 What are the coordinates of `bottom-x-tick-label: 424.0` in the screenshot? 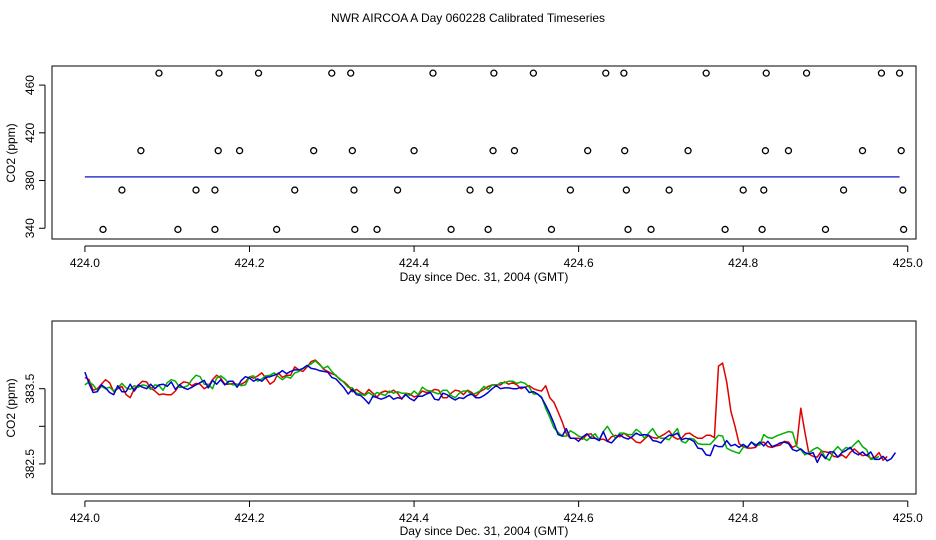 It's located at (85, 518).